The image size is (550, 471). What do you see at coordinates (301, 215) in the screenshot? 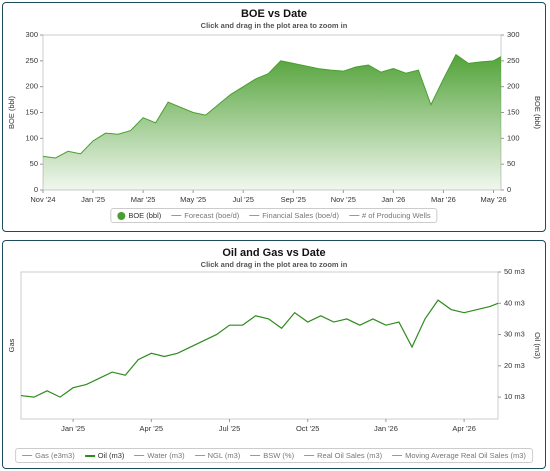
I see `legend-label: Financial Sales (boe/d)` at bounding box center [301, 215].